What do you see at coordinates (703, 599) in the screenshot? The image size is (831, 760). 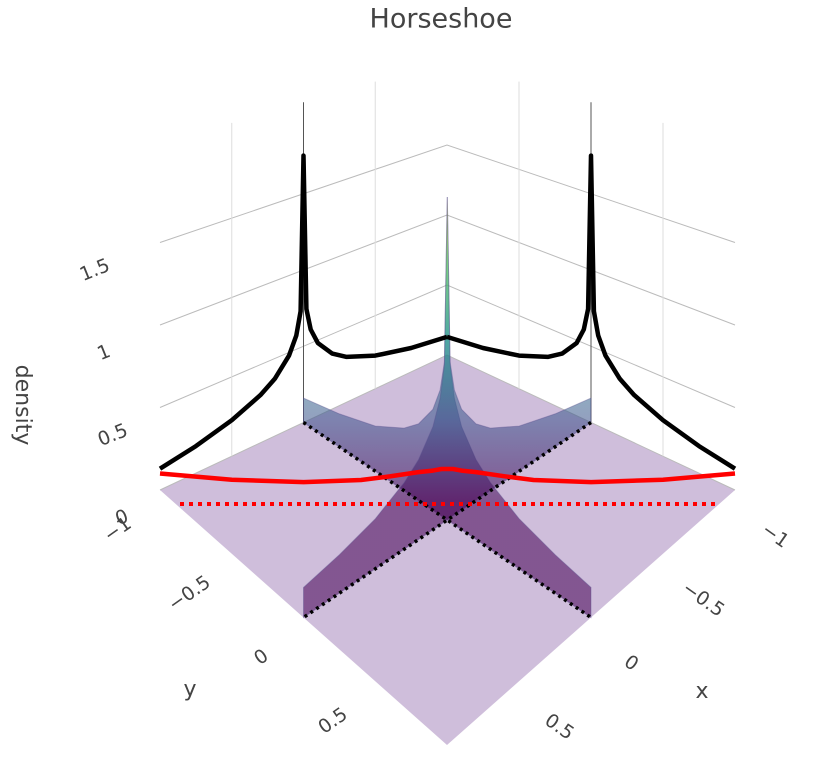 I see `x-tick-label: −0.5` at bounding box center [703, 599].